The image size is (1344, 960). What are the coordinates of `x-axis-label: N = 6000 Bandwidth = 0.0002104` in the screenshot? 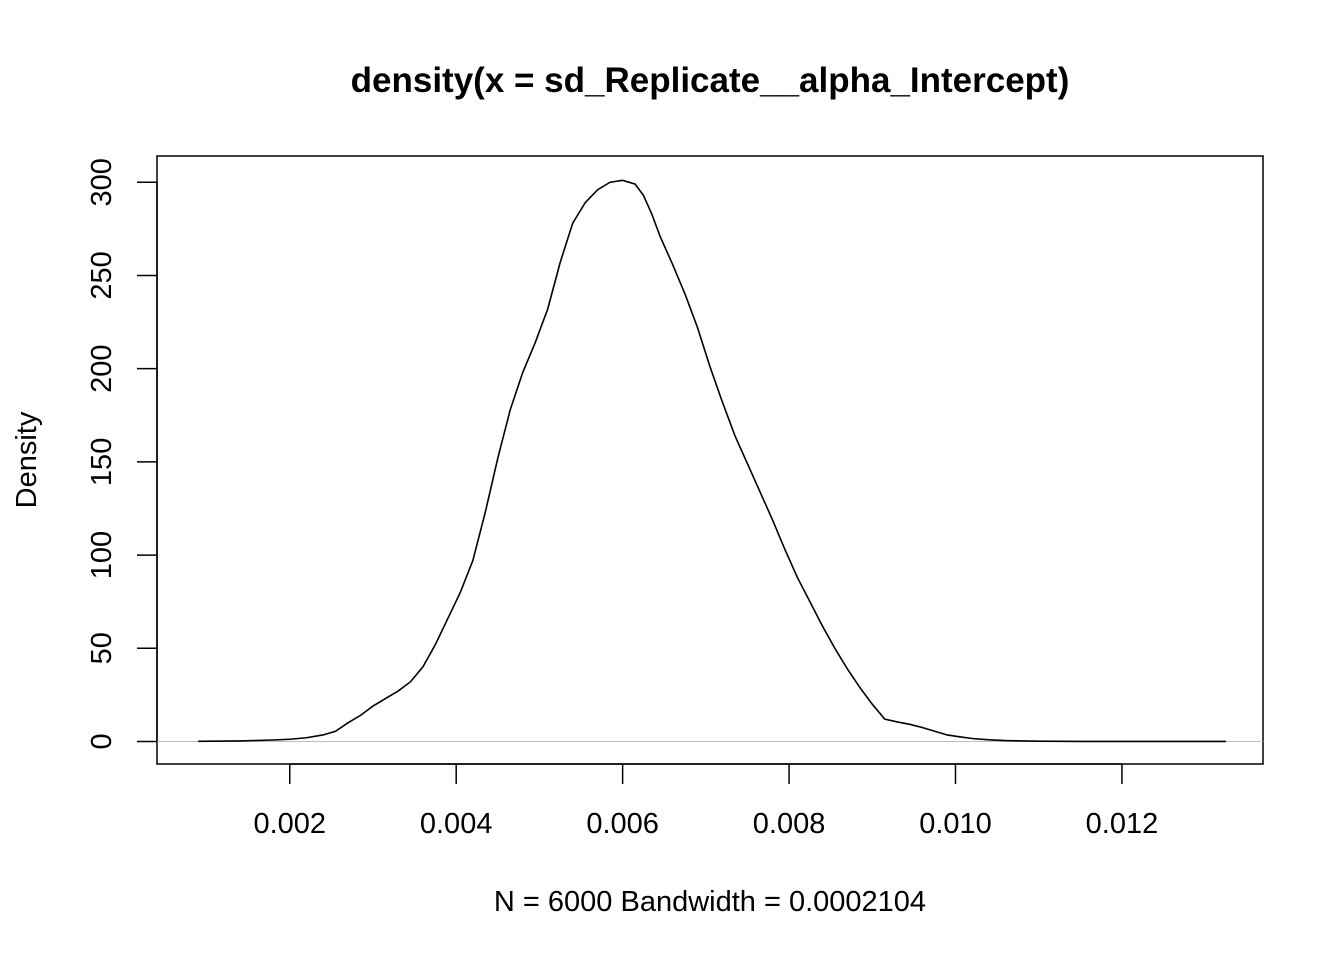 It's located at (710, 902).